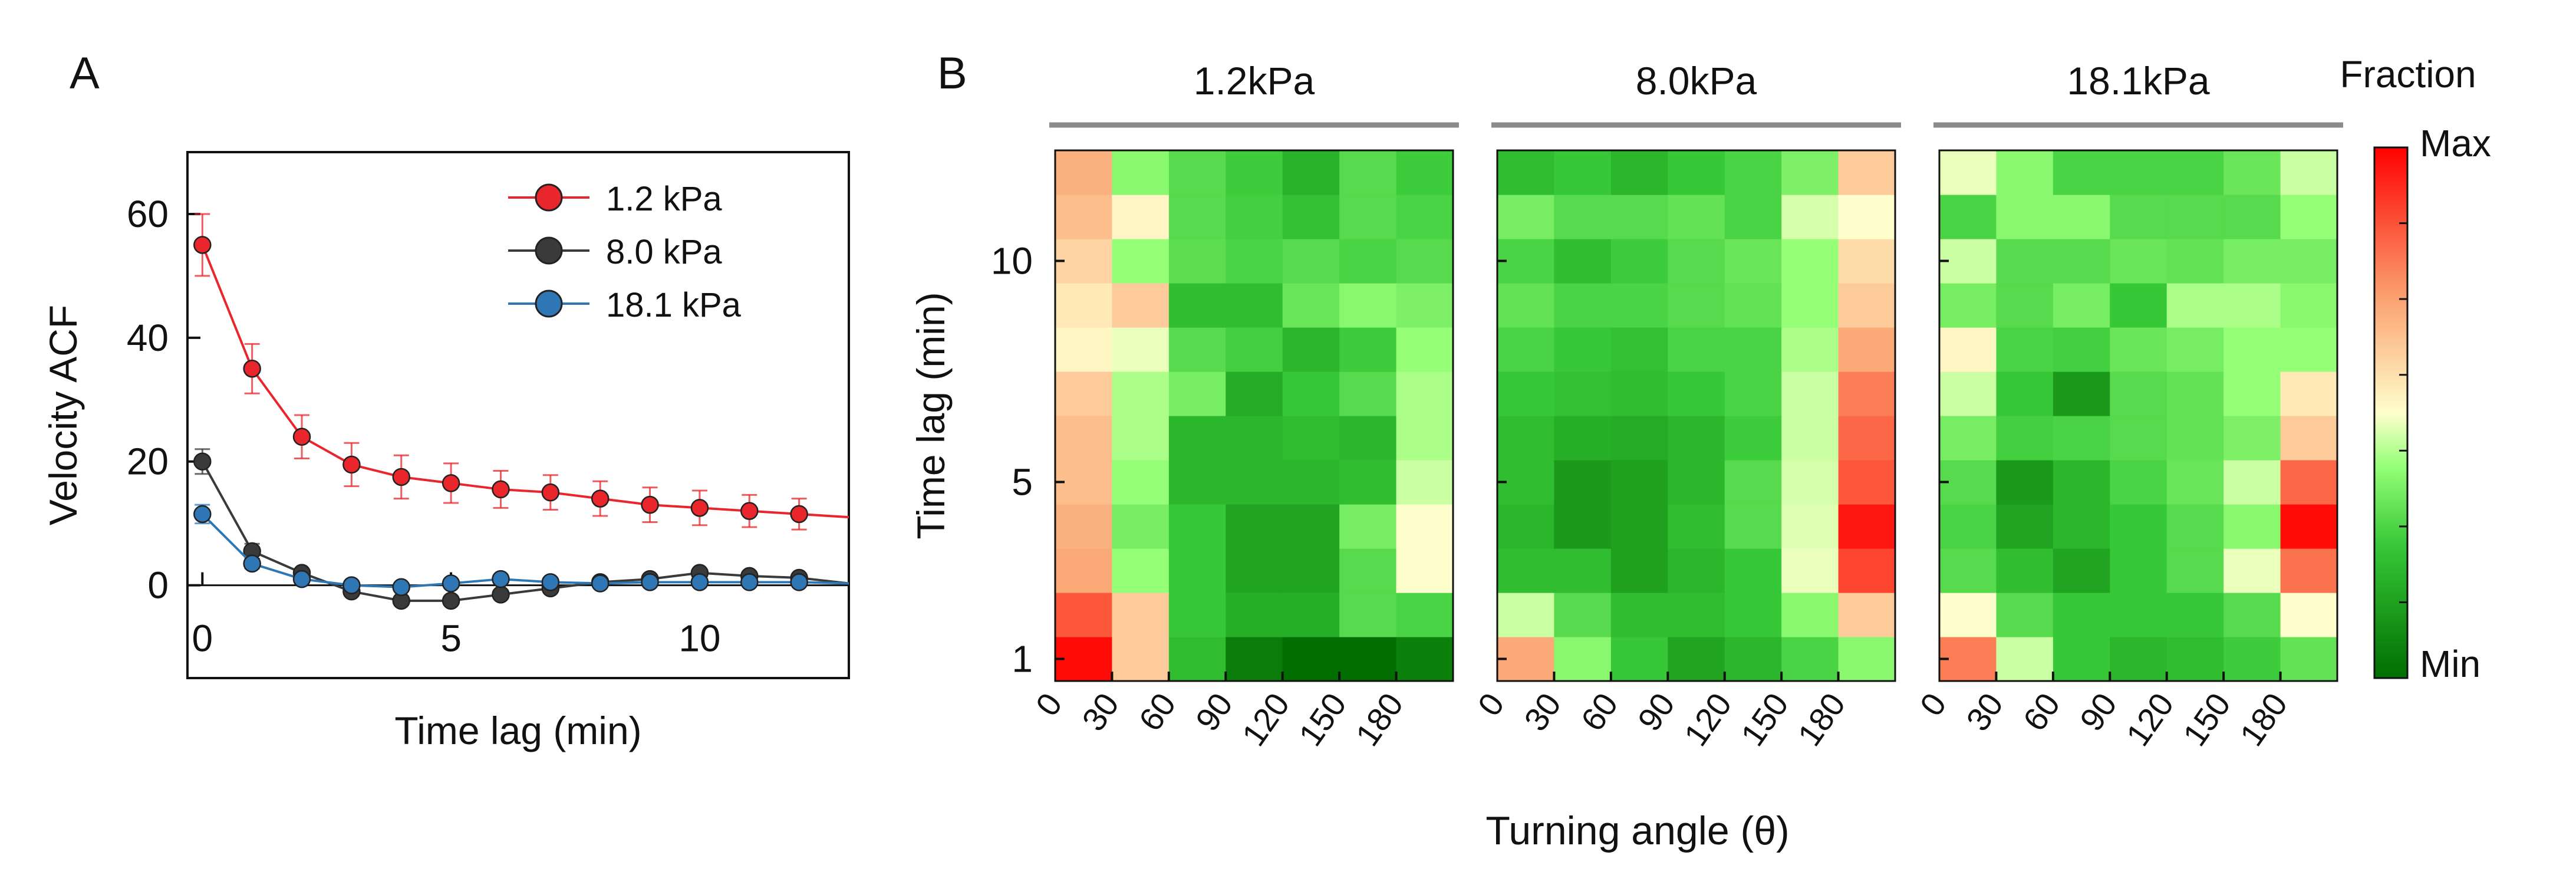 This screenshot has width=2576, height=875. What do you see at coordinates (1599, 712) in the screenshot?
I see `x-tick-label: 60` at bounding box center [1599, 712].